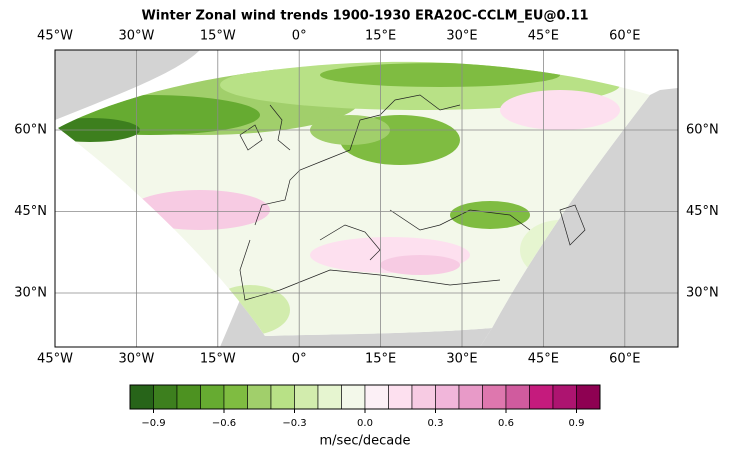 The height and width of the screenshot is (460, 730). What do you see at coordinates (702, 293) in the screenshot?
I see `lat-label-right: 30°N` at bounding box center [702, 293].